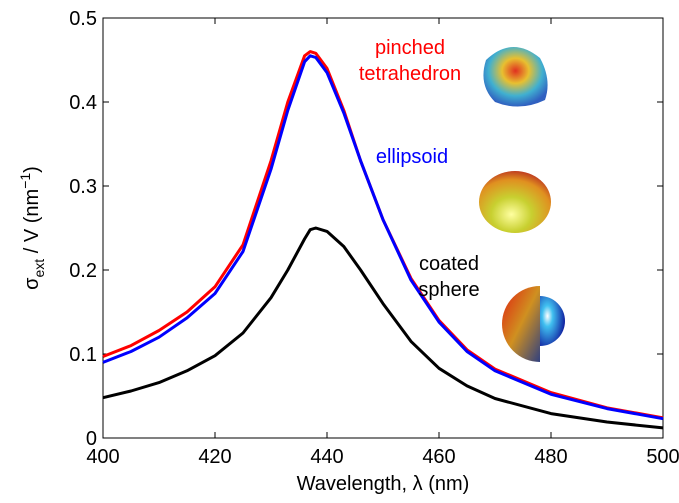 This screenshot has width=679, height=503. What do you see at coordinates (521, 324) in the screenshot?
I see `sphere-icon` at bounding box center [521, 324].